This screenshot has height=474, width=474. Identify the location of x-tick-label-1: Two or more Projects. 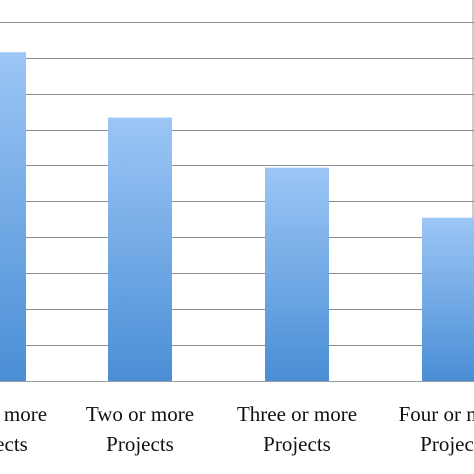
(140, 429).